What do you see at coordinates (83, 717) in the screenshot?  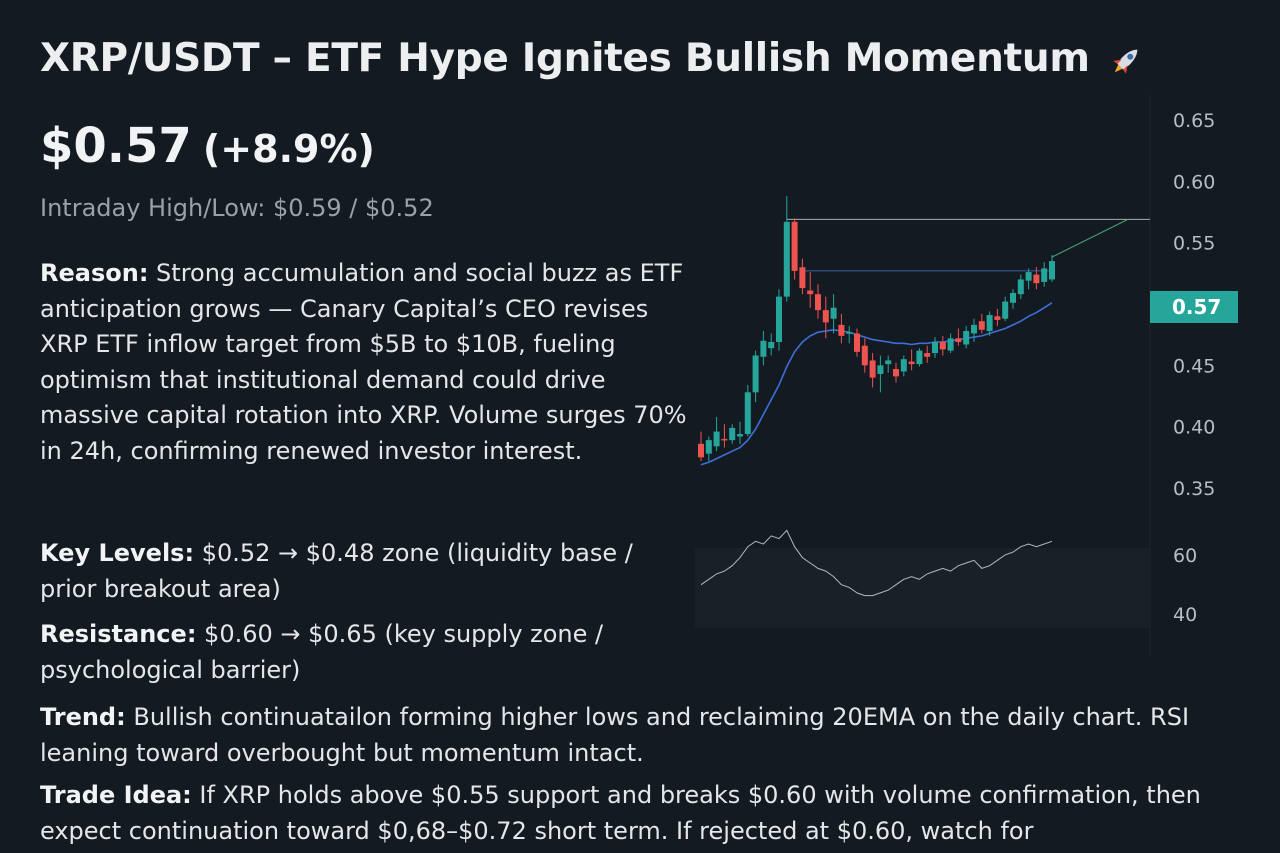 I see `trend-label: Trend:` at bounding box center [83, 717].